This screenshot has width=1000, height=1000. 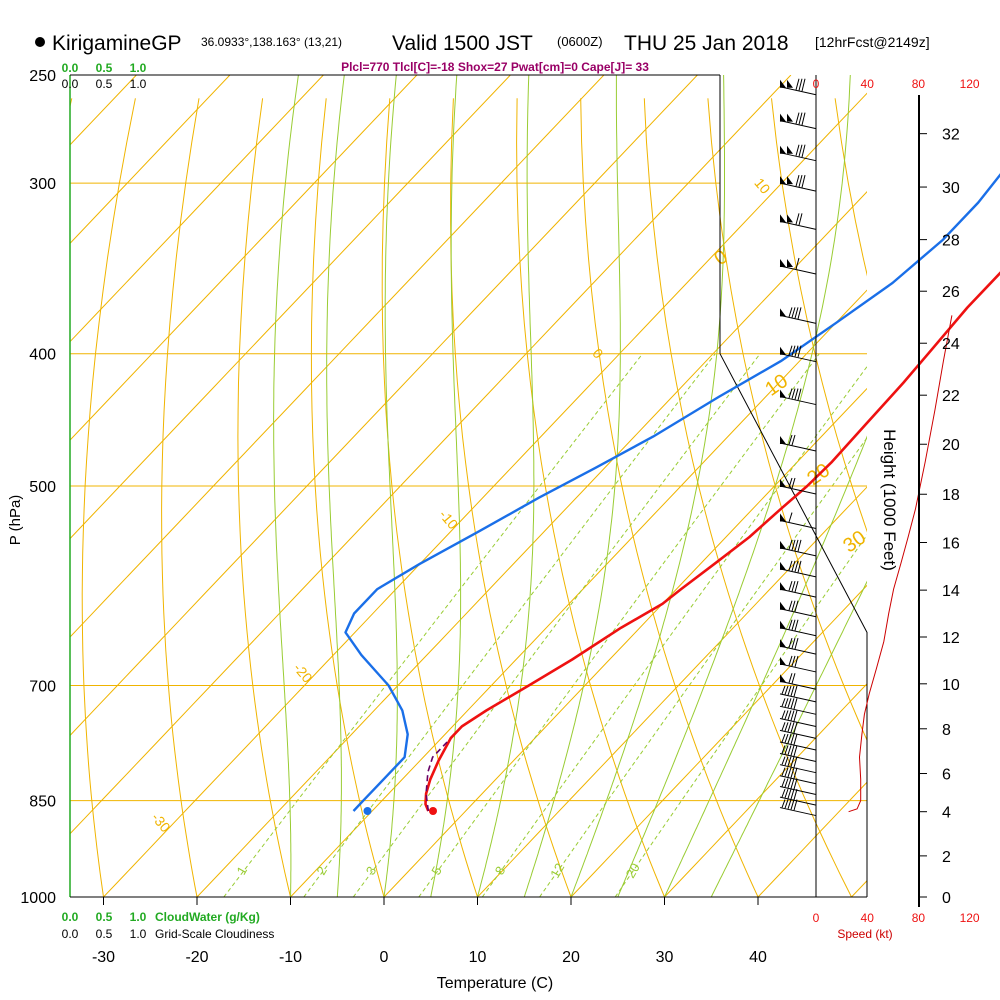 I want to click on temperature-surface-point, so click(x=433, y=811).